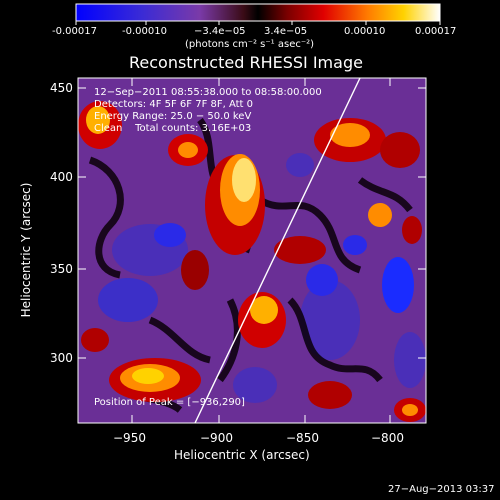  What do you see at coordinates (220, 31) in the screenshot?
I see `colorbar-tick-label: −3.4e−05` at bounding box center [220, 31].